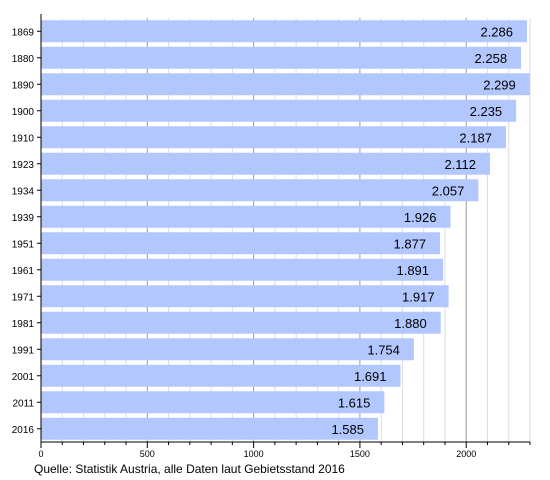 The width and height of the screenshot is (550, 480). What do you see at coordinates (486, 111) in the screenshot?
I see `value-label: 2.235` at bounding box center [486, 111].